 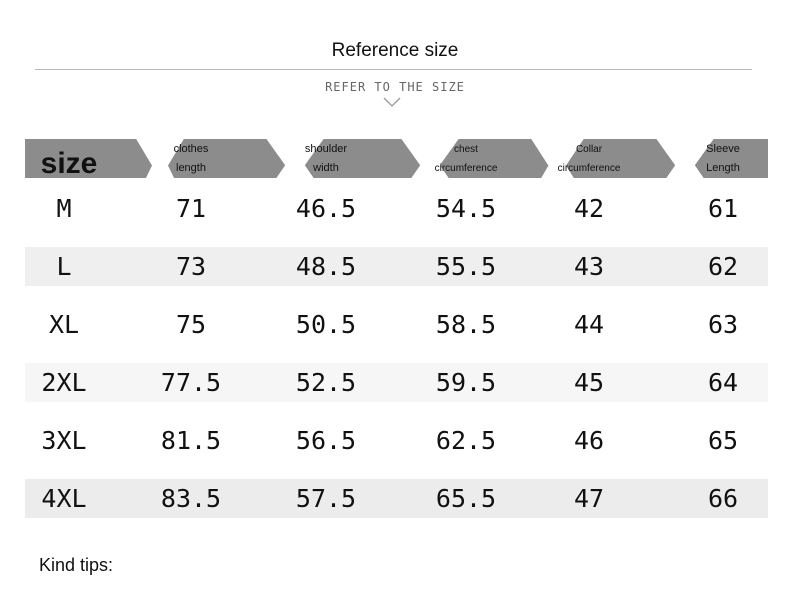 What do you see at coordinates (64, 440) in the screenshot?
I see `table-cell: 3XL` at bounding box center [64, 440].